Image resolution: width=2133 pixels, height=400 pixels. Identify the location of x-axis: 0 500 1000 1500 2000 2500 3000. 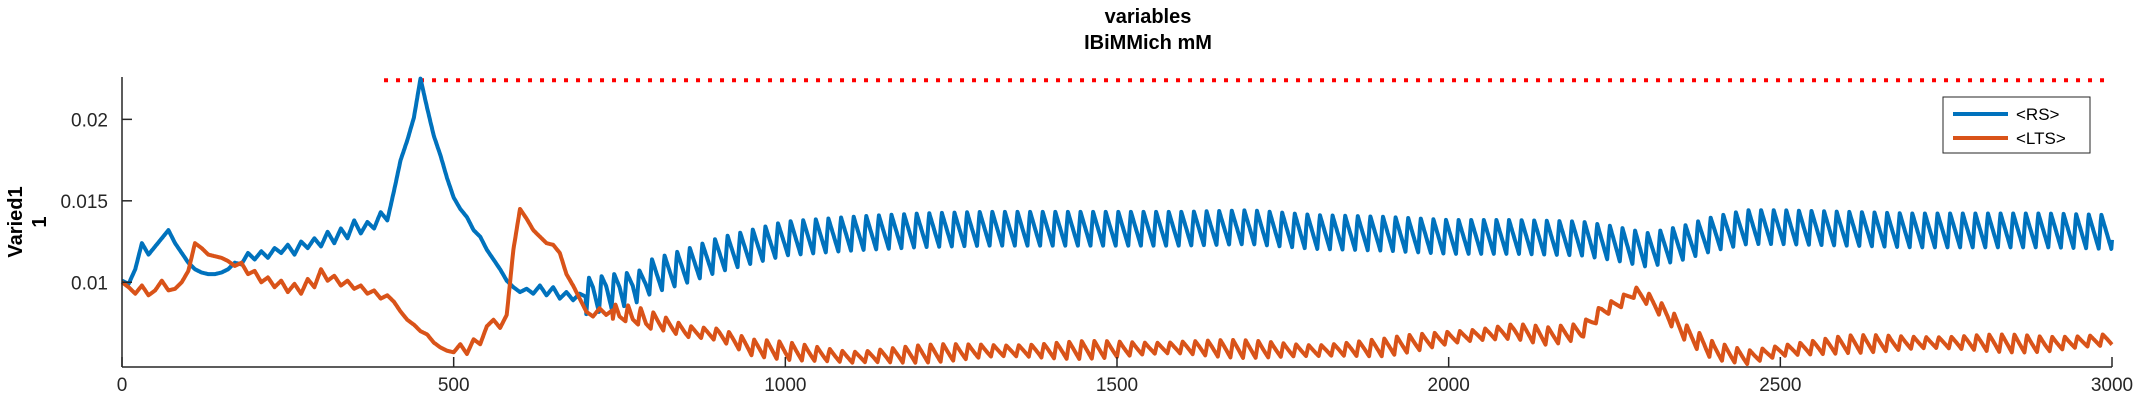
(1125, 376).